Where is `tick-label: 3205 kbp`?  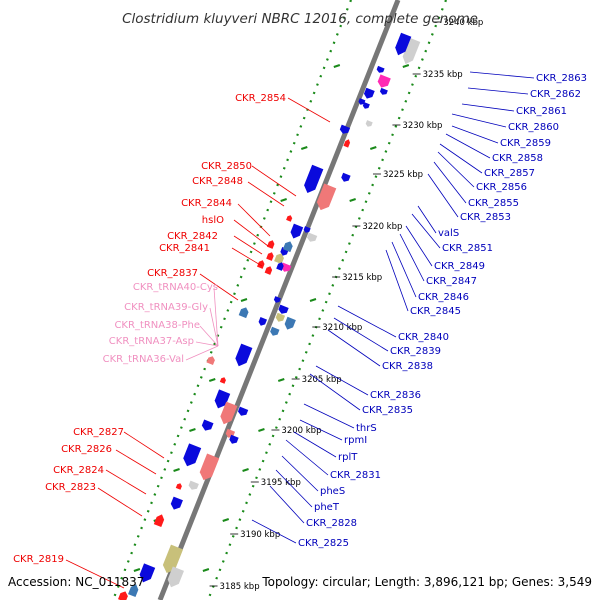
tick-label: 3205 kbp is located at coordinates (322, 380).